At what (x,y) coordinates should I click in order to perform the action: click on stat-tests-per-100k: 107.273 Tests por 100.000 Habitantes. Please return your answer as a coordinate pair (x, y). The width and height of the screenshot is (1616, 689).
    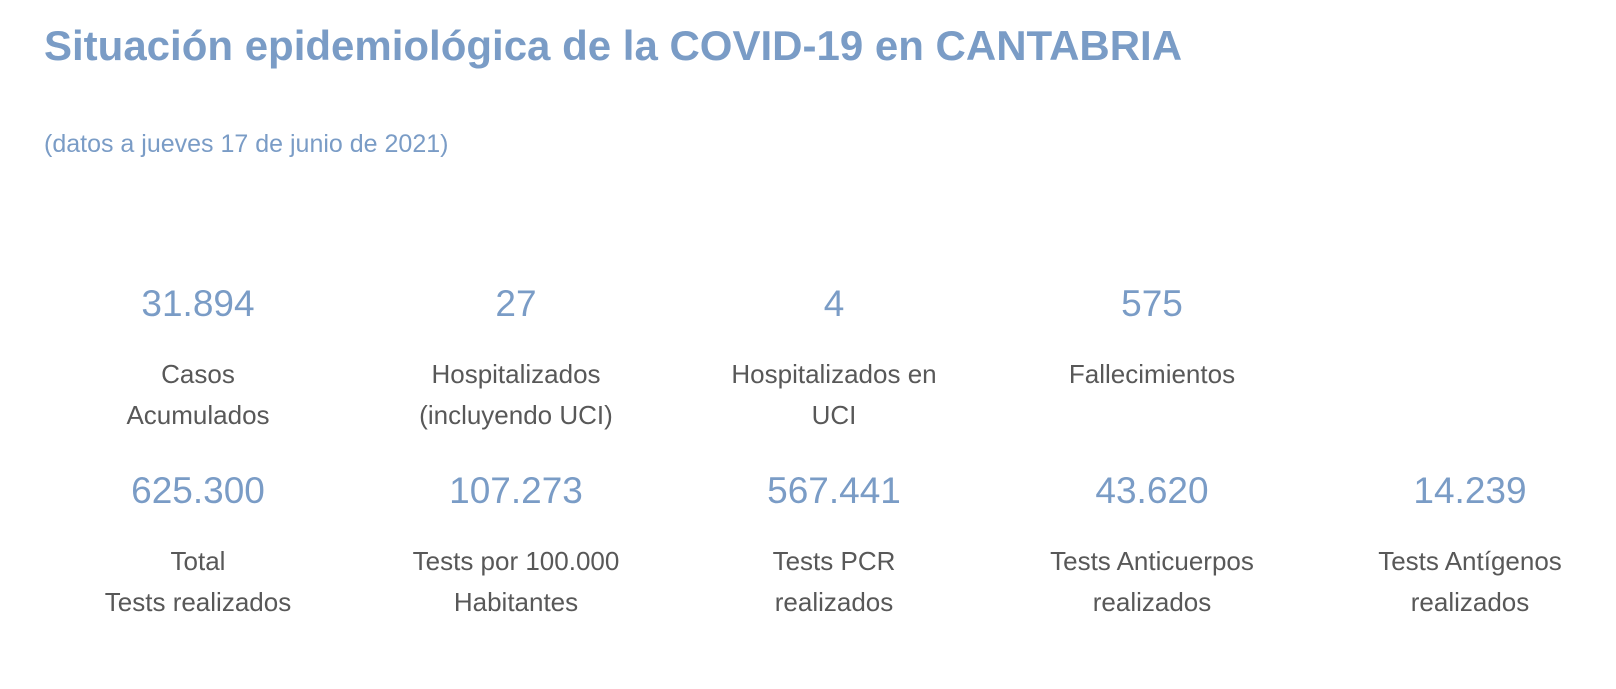
    Looking at the image, I should click on (516, 546).